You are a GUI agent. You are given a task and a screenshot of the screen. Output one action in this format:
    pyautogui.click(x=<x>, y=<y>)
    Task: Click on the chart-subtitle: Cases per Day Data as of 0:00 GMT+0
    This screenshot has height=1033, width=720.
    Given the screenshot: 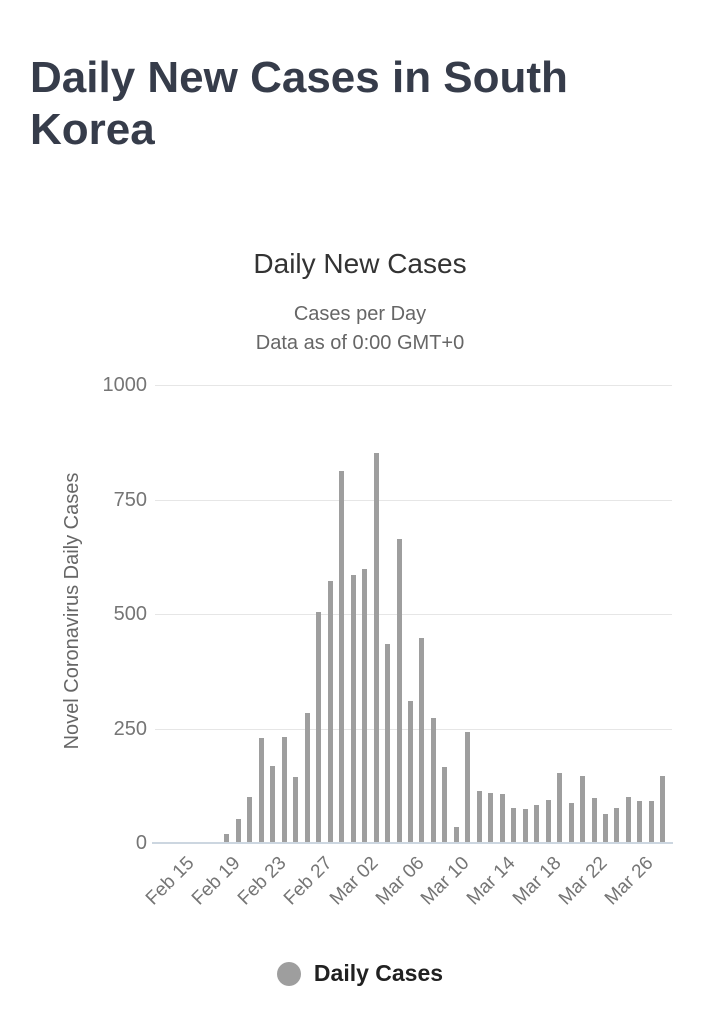 What is the action you would take?
    pyautogui.click(x=360, y=329)
    